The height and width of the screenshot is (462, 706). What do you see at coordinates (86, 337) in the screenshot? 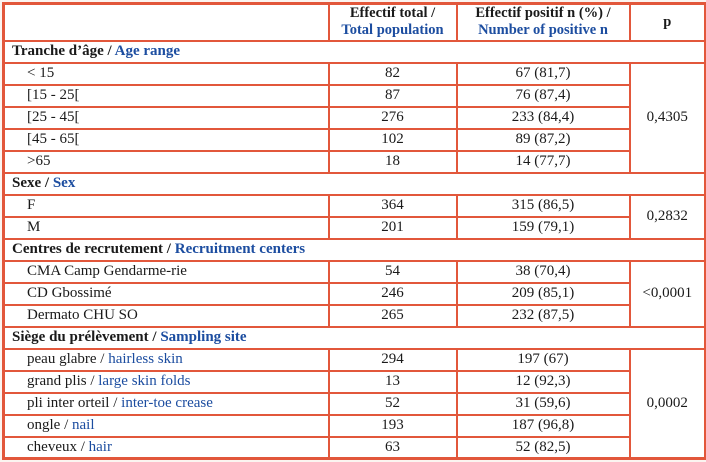
I see `section-title-fr: Siège du prélèvement /` at bounding box center [86, 337].